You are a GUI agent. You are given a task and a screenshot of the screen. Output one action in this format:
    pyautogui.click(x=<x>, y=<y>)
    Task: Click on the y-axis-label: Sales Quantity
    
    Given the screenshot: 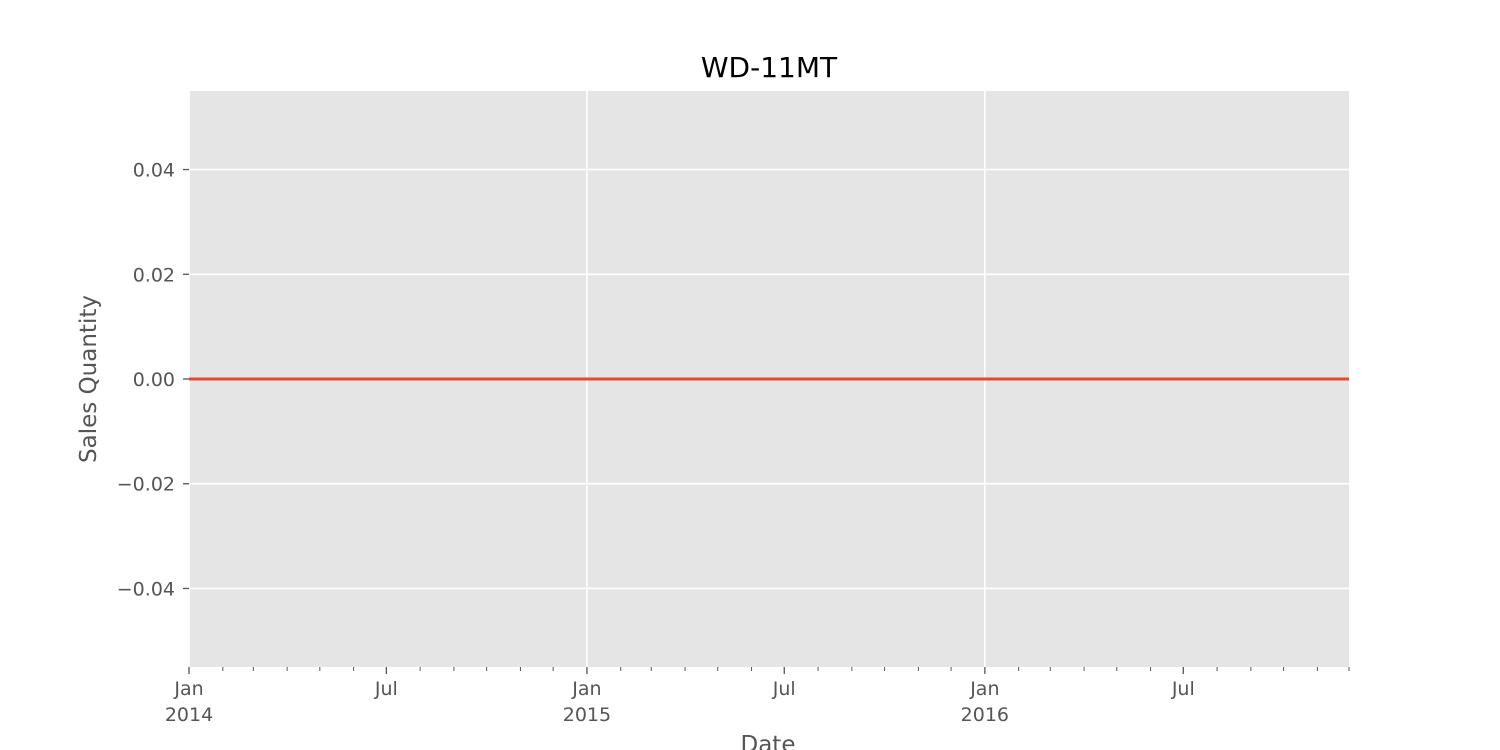 What is the action you would take?
    pyautogui.click(x=89, y=379)
    